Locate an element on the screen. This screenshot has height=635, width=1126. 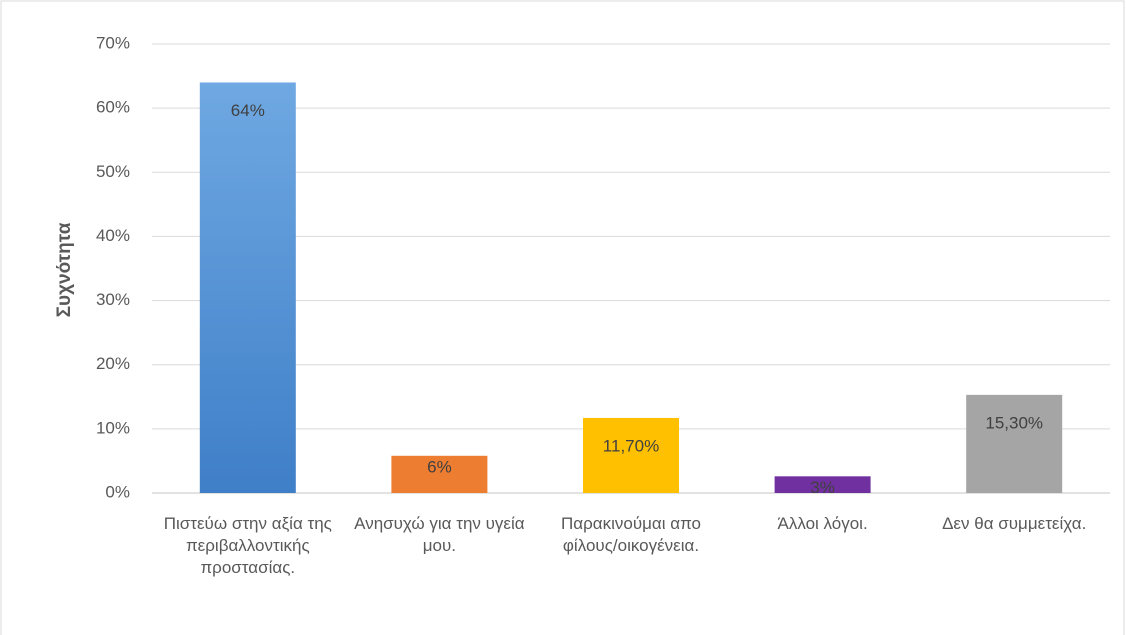
y-tick-label: 20% is located at coordinates (113, 363).